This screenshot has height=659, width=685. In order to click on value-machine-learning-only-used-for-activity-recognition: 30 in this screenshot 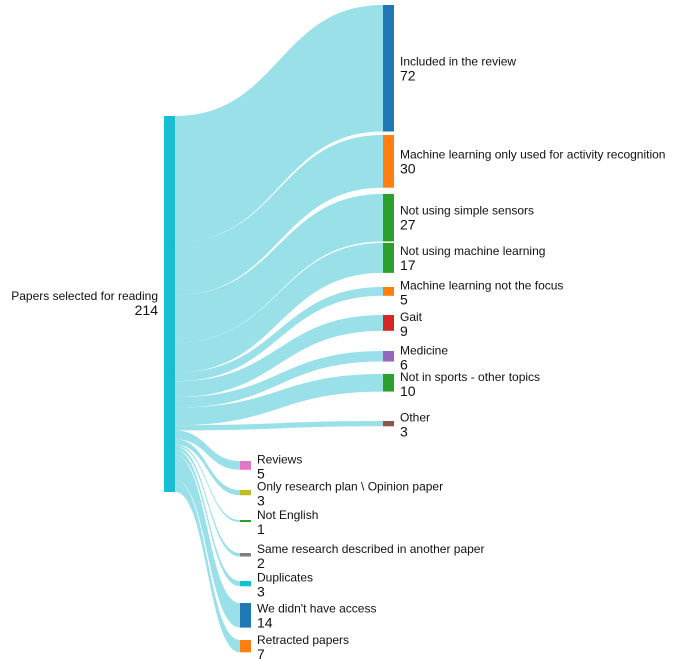, I will do `click(408, 168)`.